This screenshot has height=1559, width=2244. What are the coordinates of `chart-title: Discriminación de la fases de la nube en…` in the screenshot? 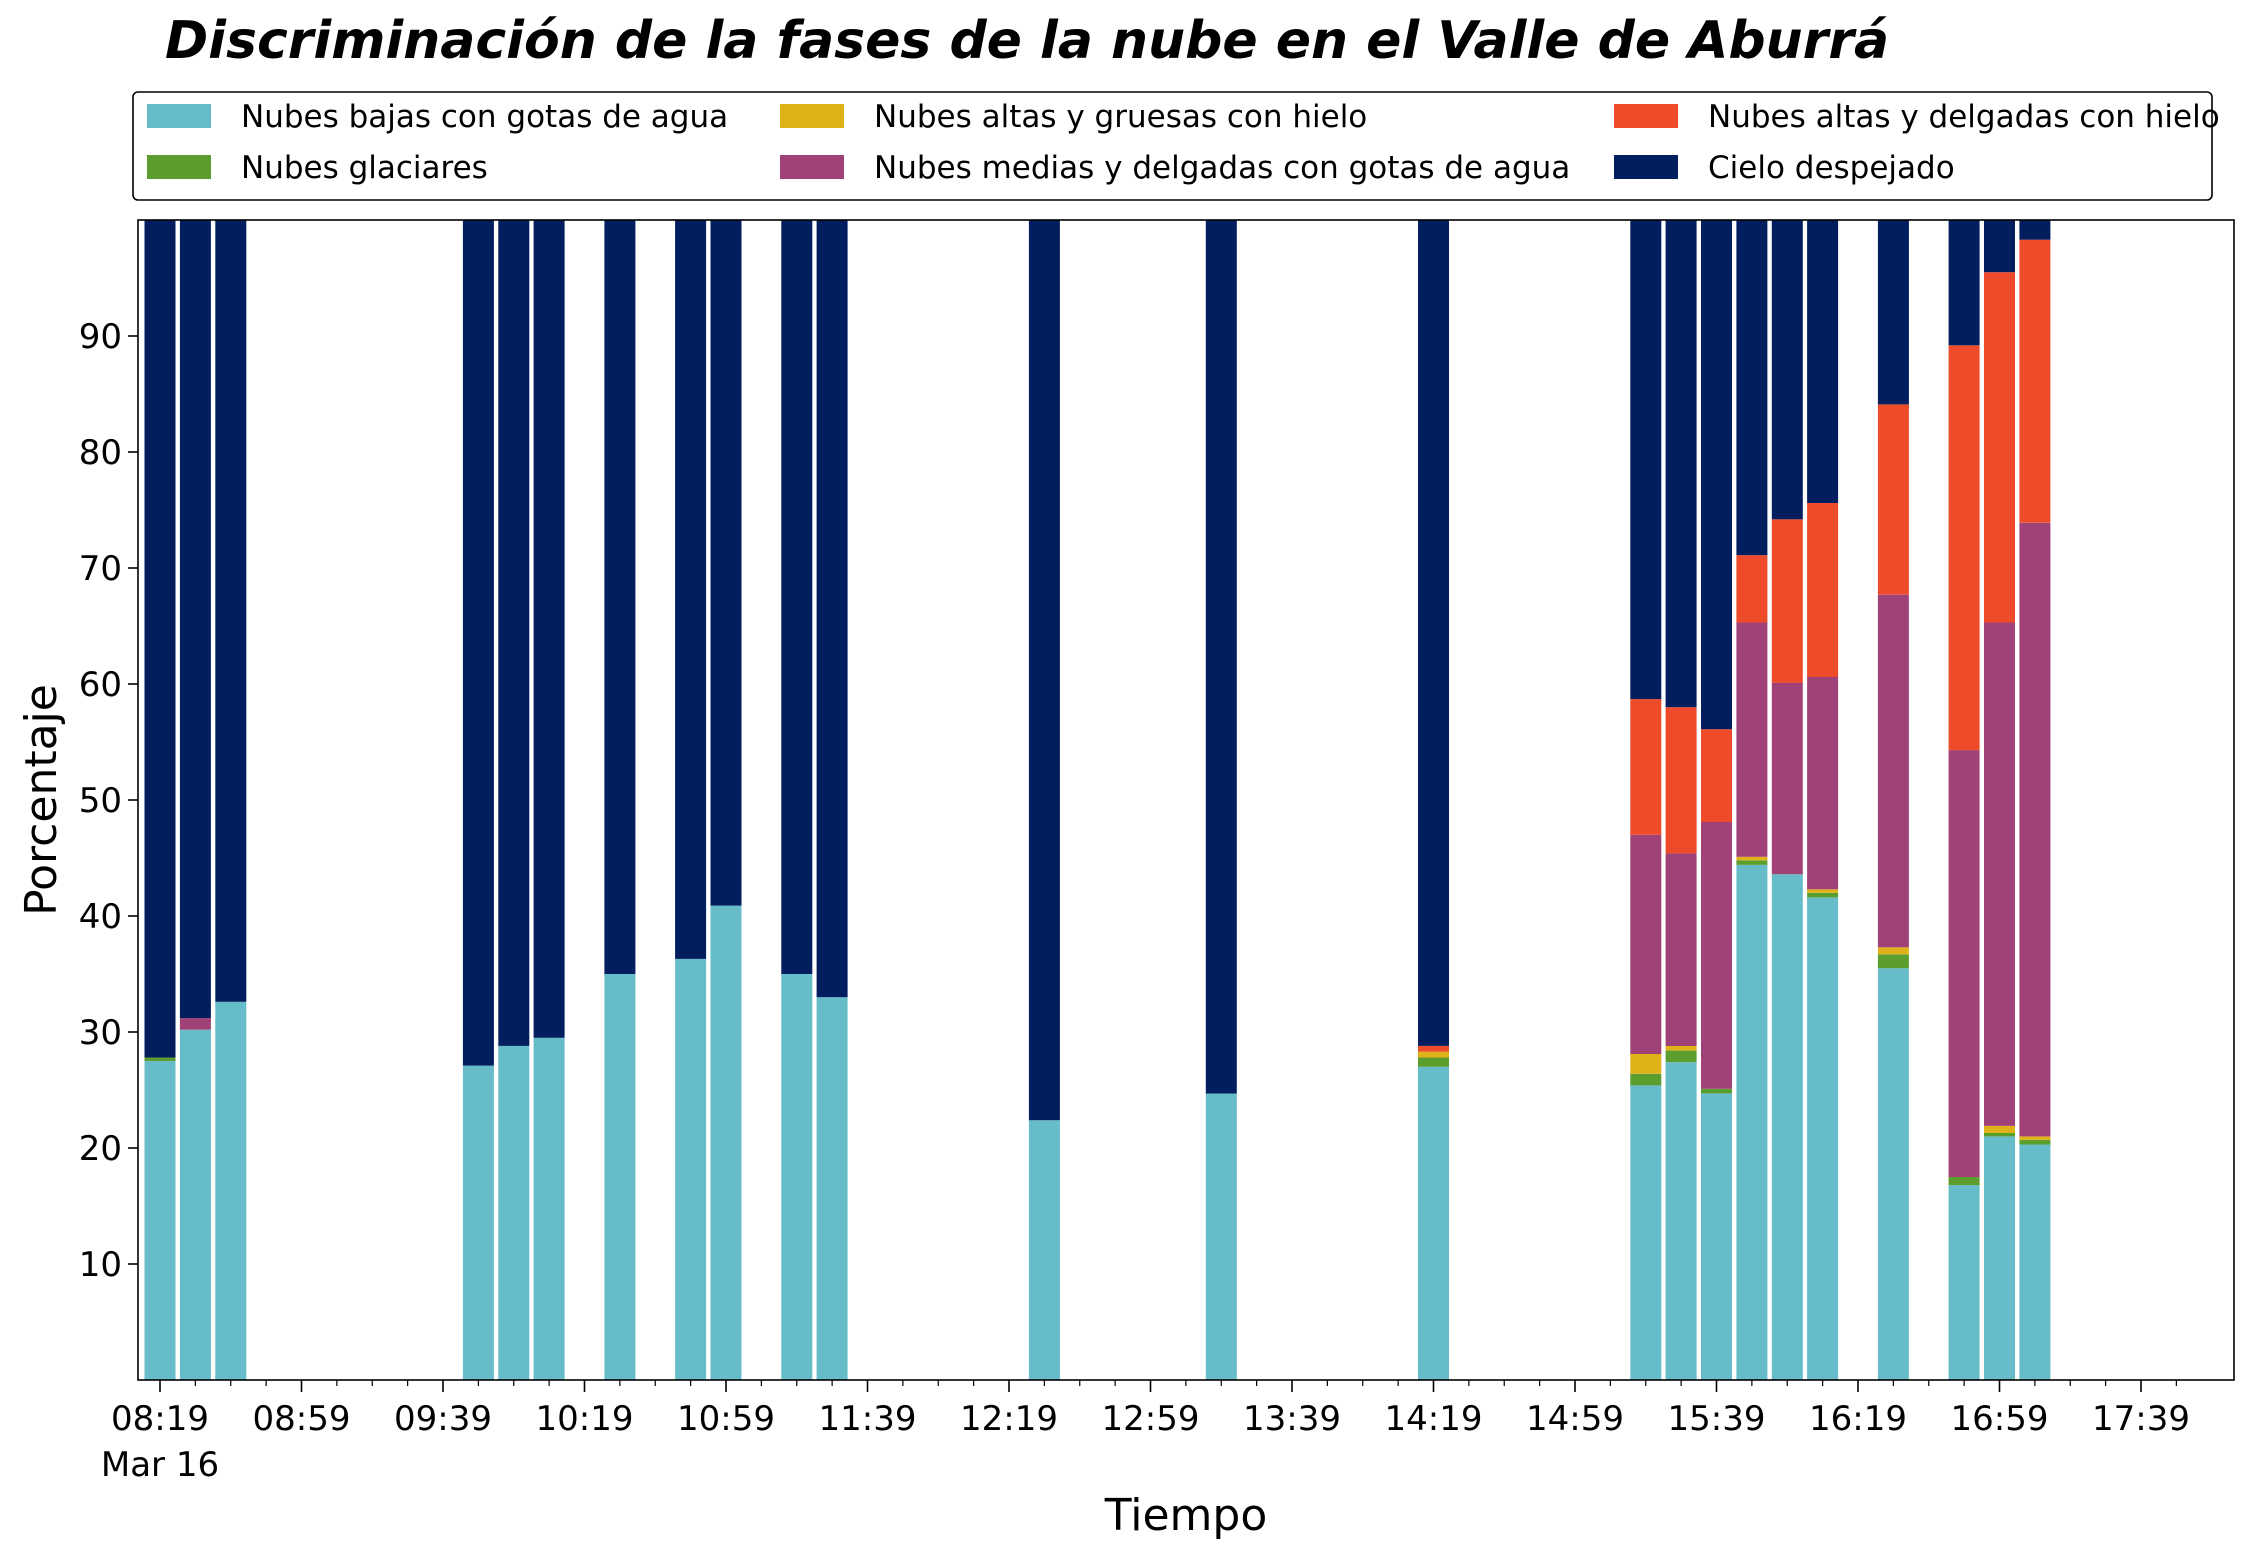 It's located at (1027, 41).